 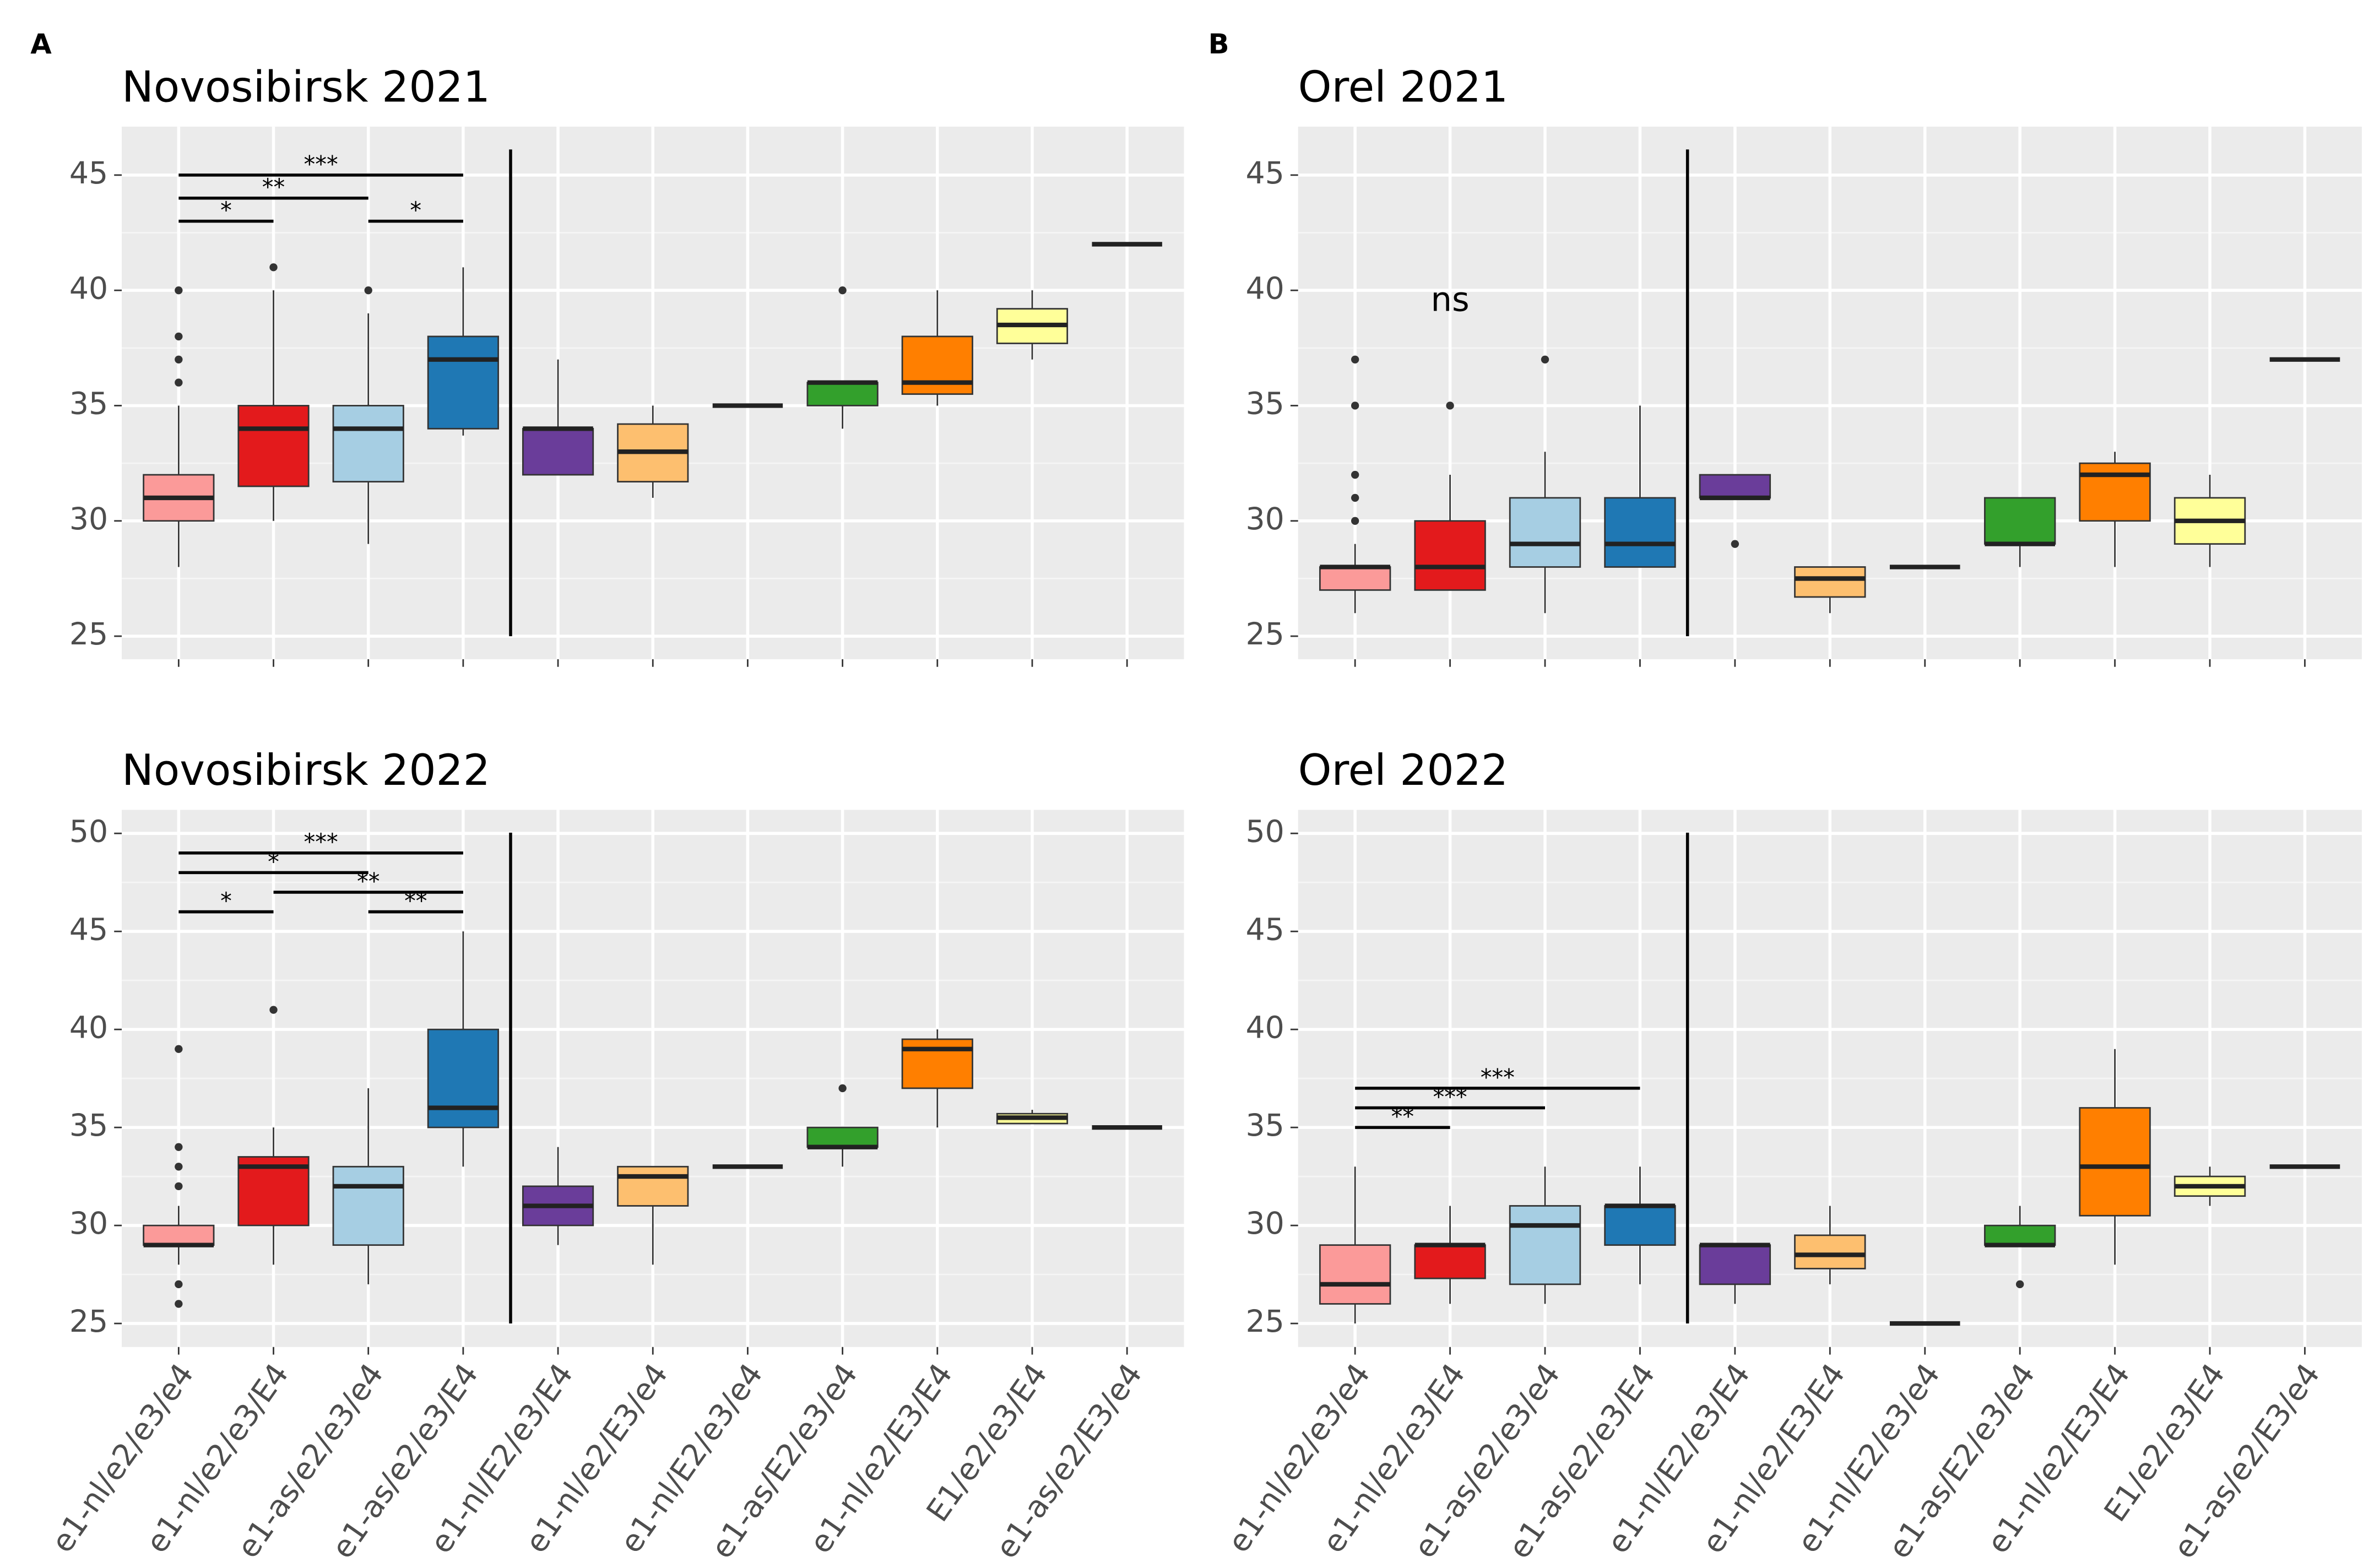 I want to click on chart-title: Novosibirsk 2021, so click(x=306, y=88).